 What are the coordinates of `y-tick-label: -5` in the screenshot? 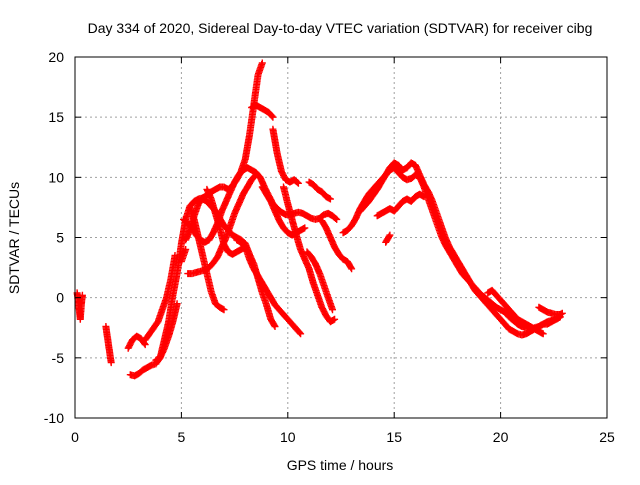 It's located at (58, 358).